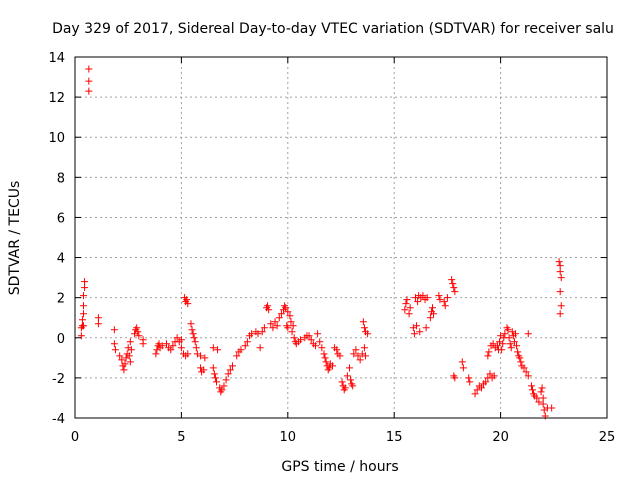  Describe the element at coordinates (56, 58) in the screenshot. I see `y-tick-label: 14` at that location.